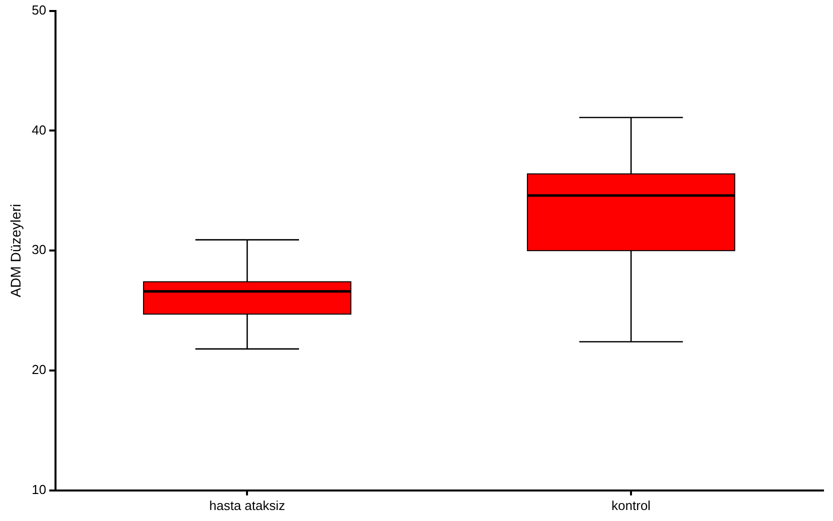 This screenshot has width=833, height=521. What do you see at coordinates (39, 10) in the screenshot?
I see `y-tick-label: 50` at bounding box center [39, 10].